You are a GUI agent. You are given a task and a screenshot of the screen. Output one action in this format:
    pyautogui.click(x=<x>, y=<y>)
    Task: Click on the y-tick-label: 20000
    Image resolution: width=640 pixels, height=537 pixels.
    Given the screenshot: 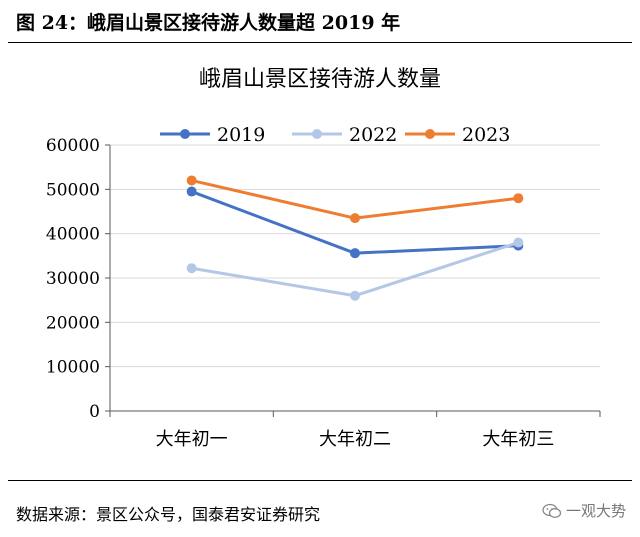 What is the action you would take?
    pyautogui.click(x=73, y=323)
    